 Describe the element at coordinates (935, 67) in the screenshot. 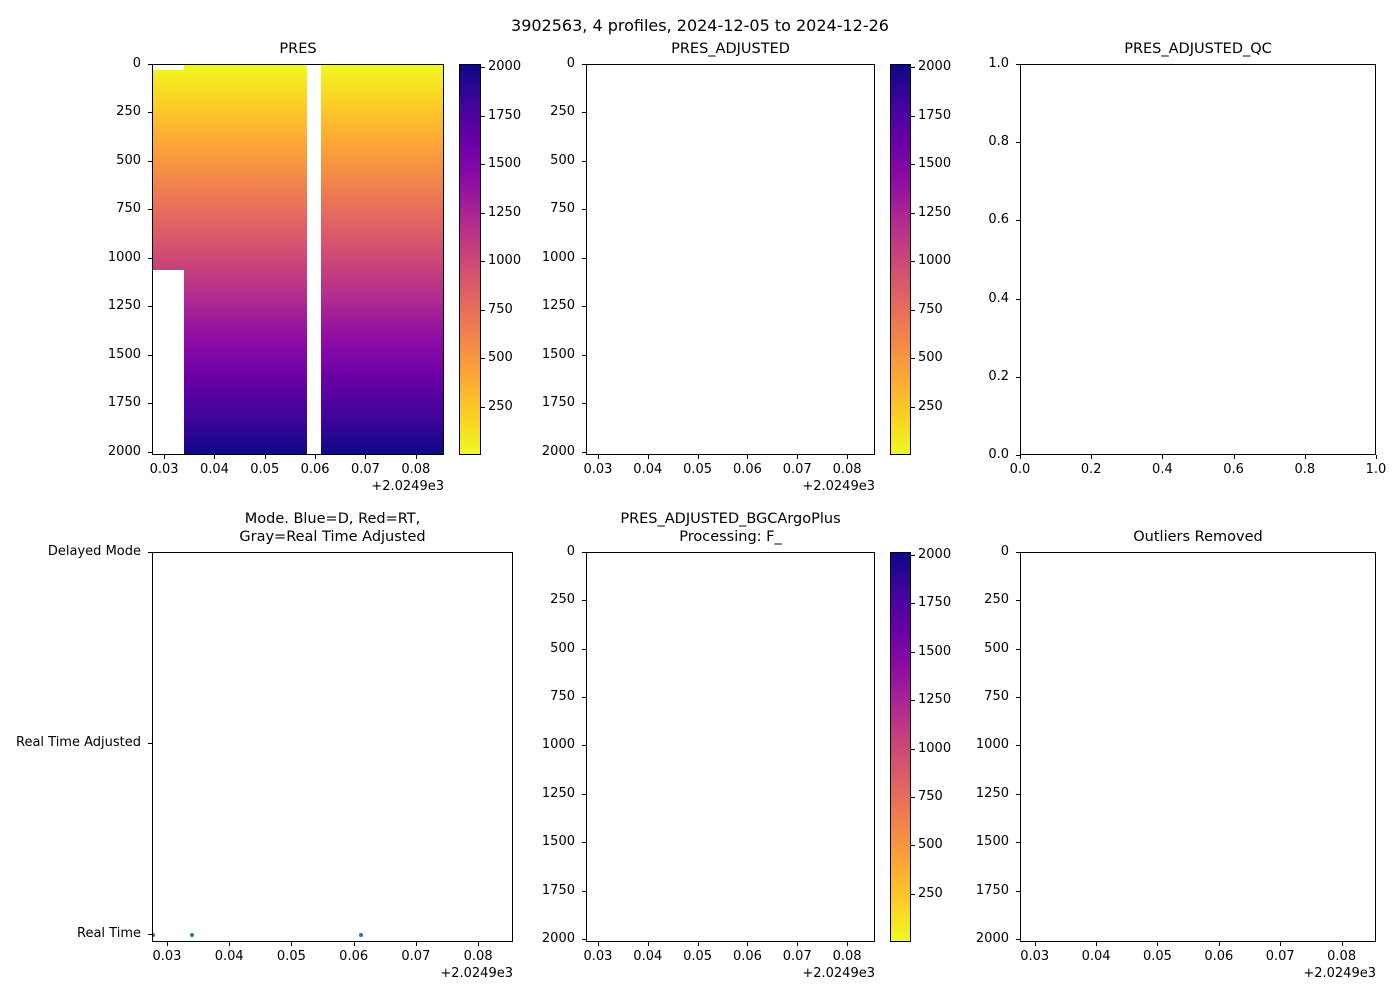

I see `pres_adjusted-colorbar-tick-label: 2000` at that location.